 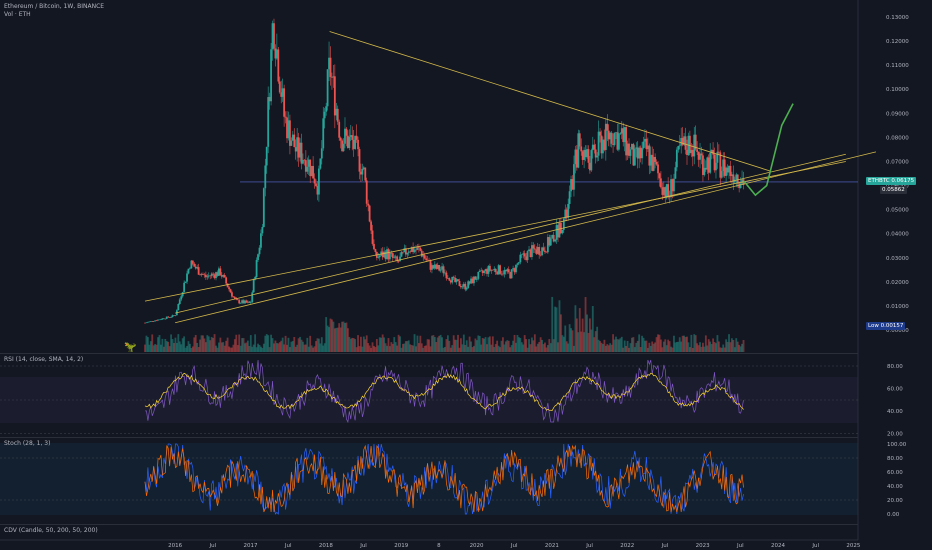 I want to click on pane-divider, so click(x=429, y=524).